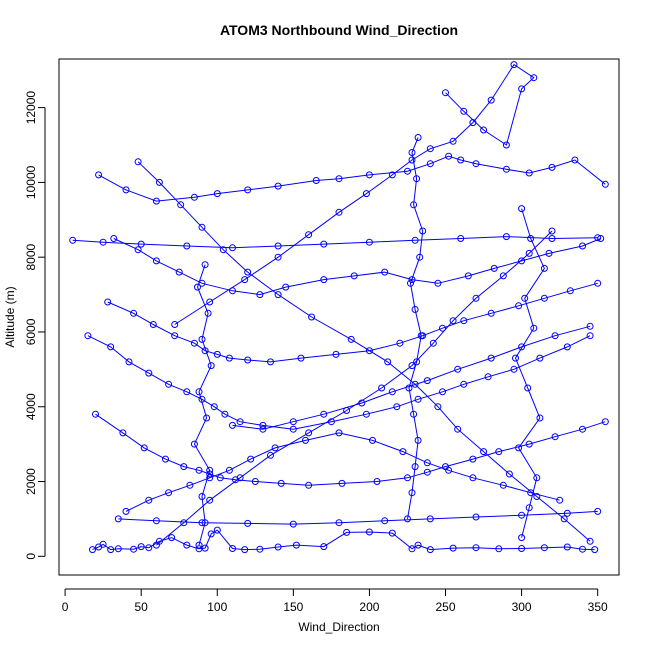 This screenshot has width=650, height=650. Describe the element at coordinates (335, 601) in the screenshot. I see `x-axis: 0 50 100 150 200 250 300 350` at that location.